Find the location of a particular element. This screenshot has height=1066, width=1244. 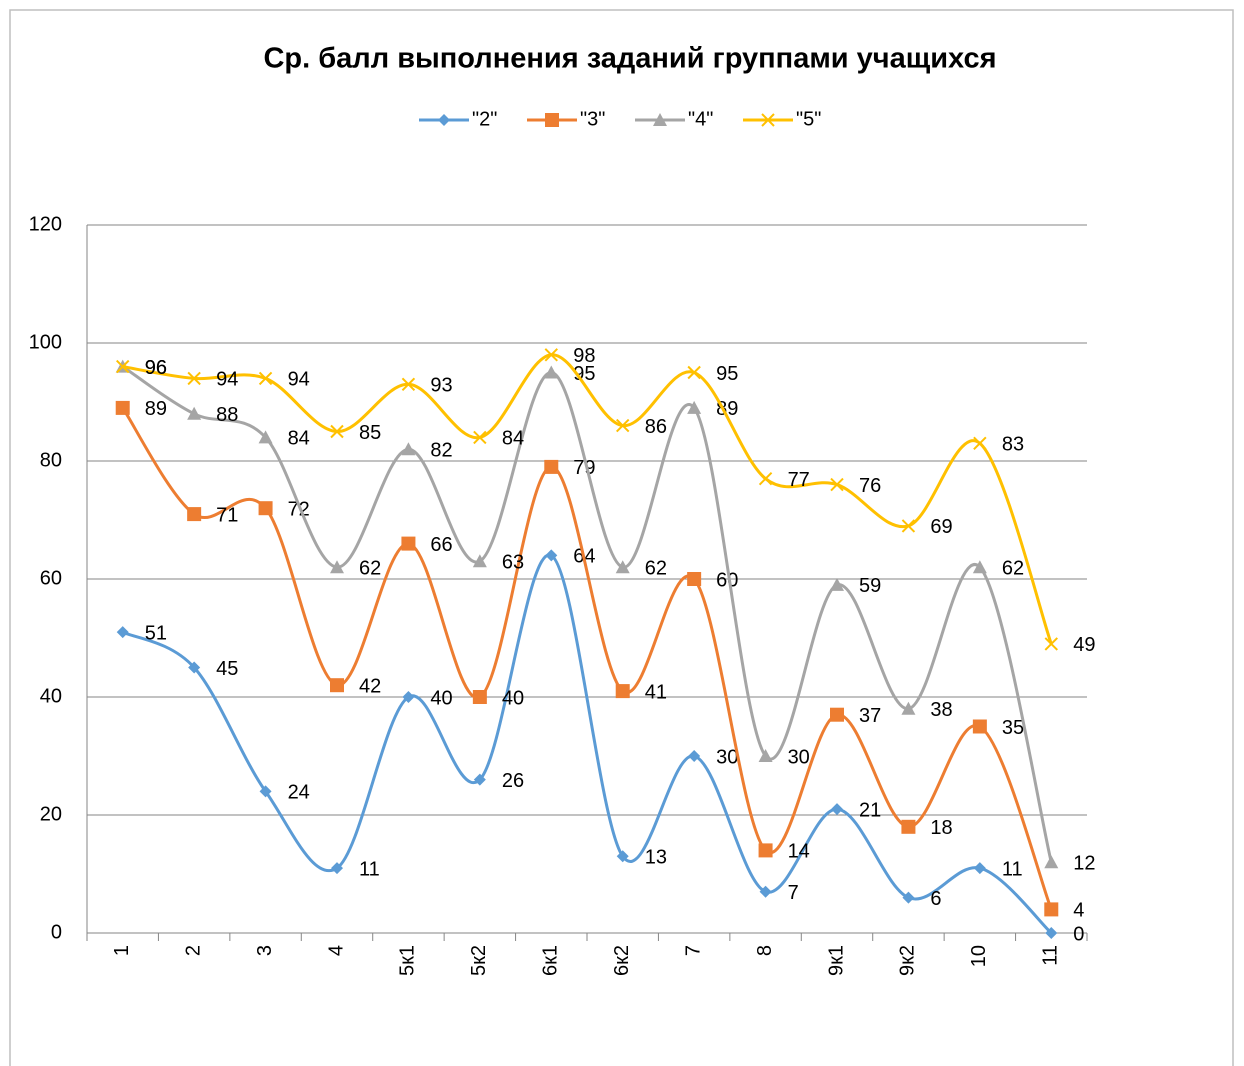

y-tick-label: 40 is located at coordinates (51, 696).